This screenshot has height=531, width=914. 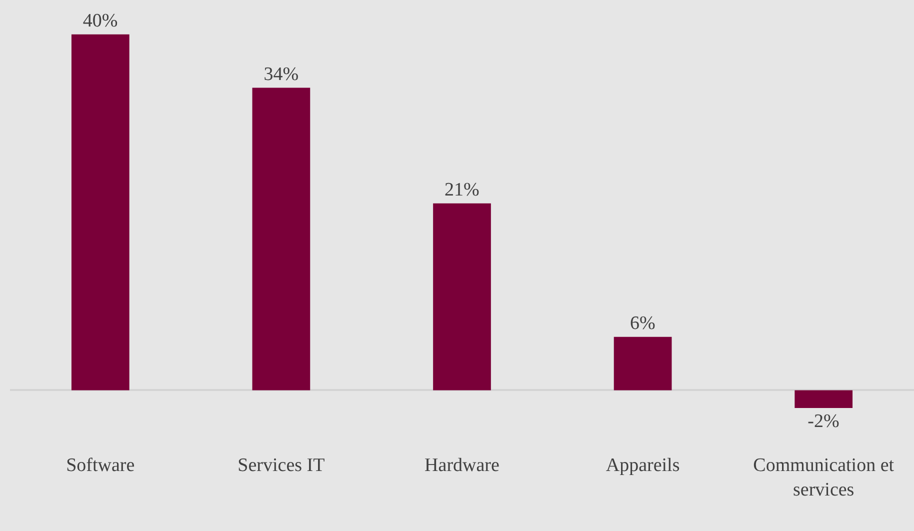 I want to click on data-label: 40%, so click(x=100, y=21).